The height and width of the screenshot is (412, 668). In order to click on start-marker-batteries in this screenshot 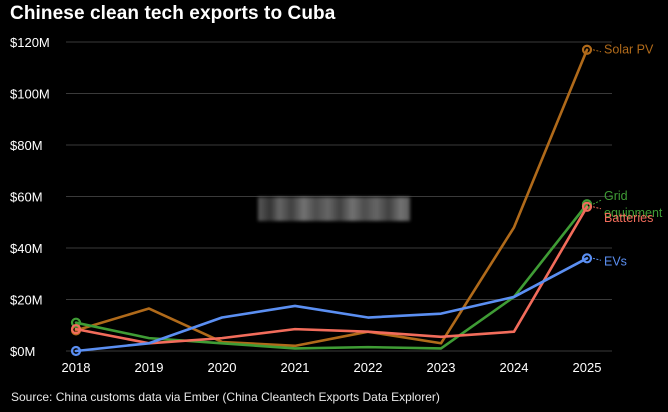, I will do `click(76, 329)`.